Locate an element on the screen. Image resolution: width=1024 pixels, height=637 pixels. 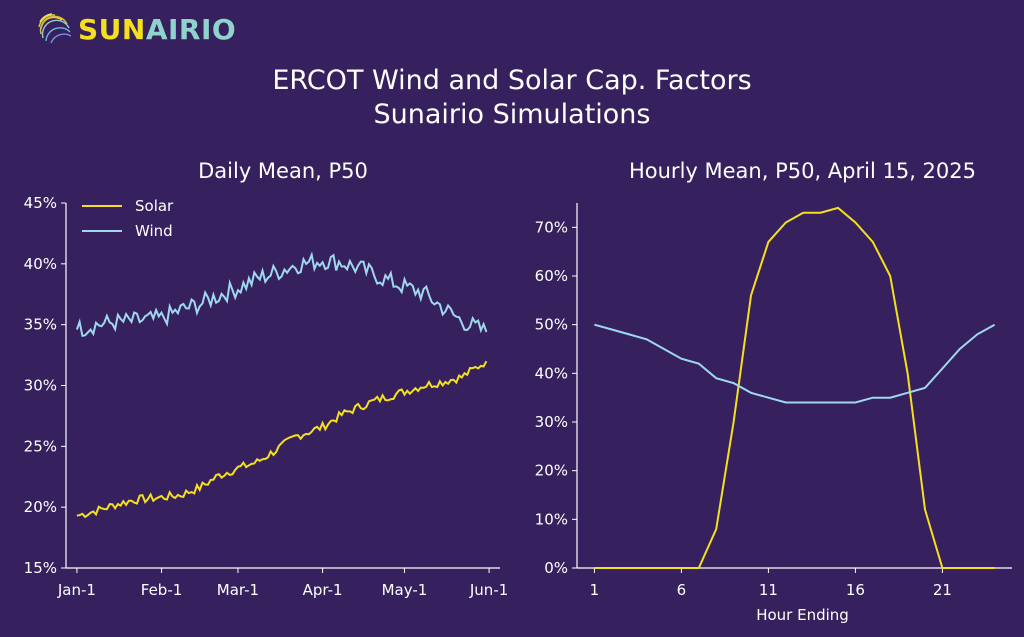
right-y-tick-label: 0% is located at coordinates (556, 568).